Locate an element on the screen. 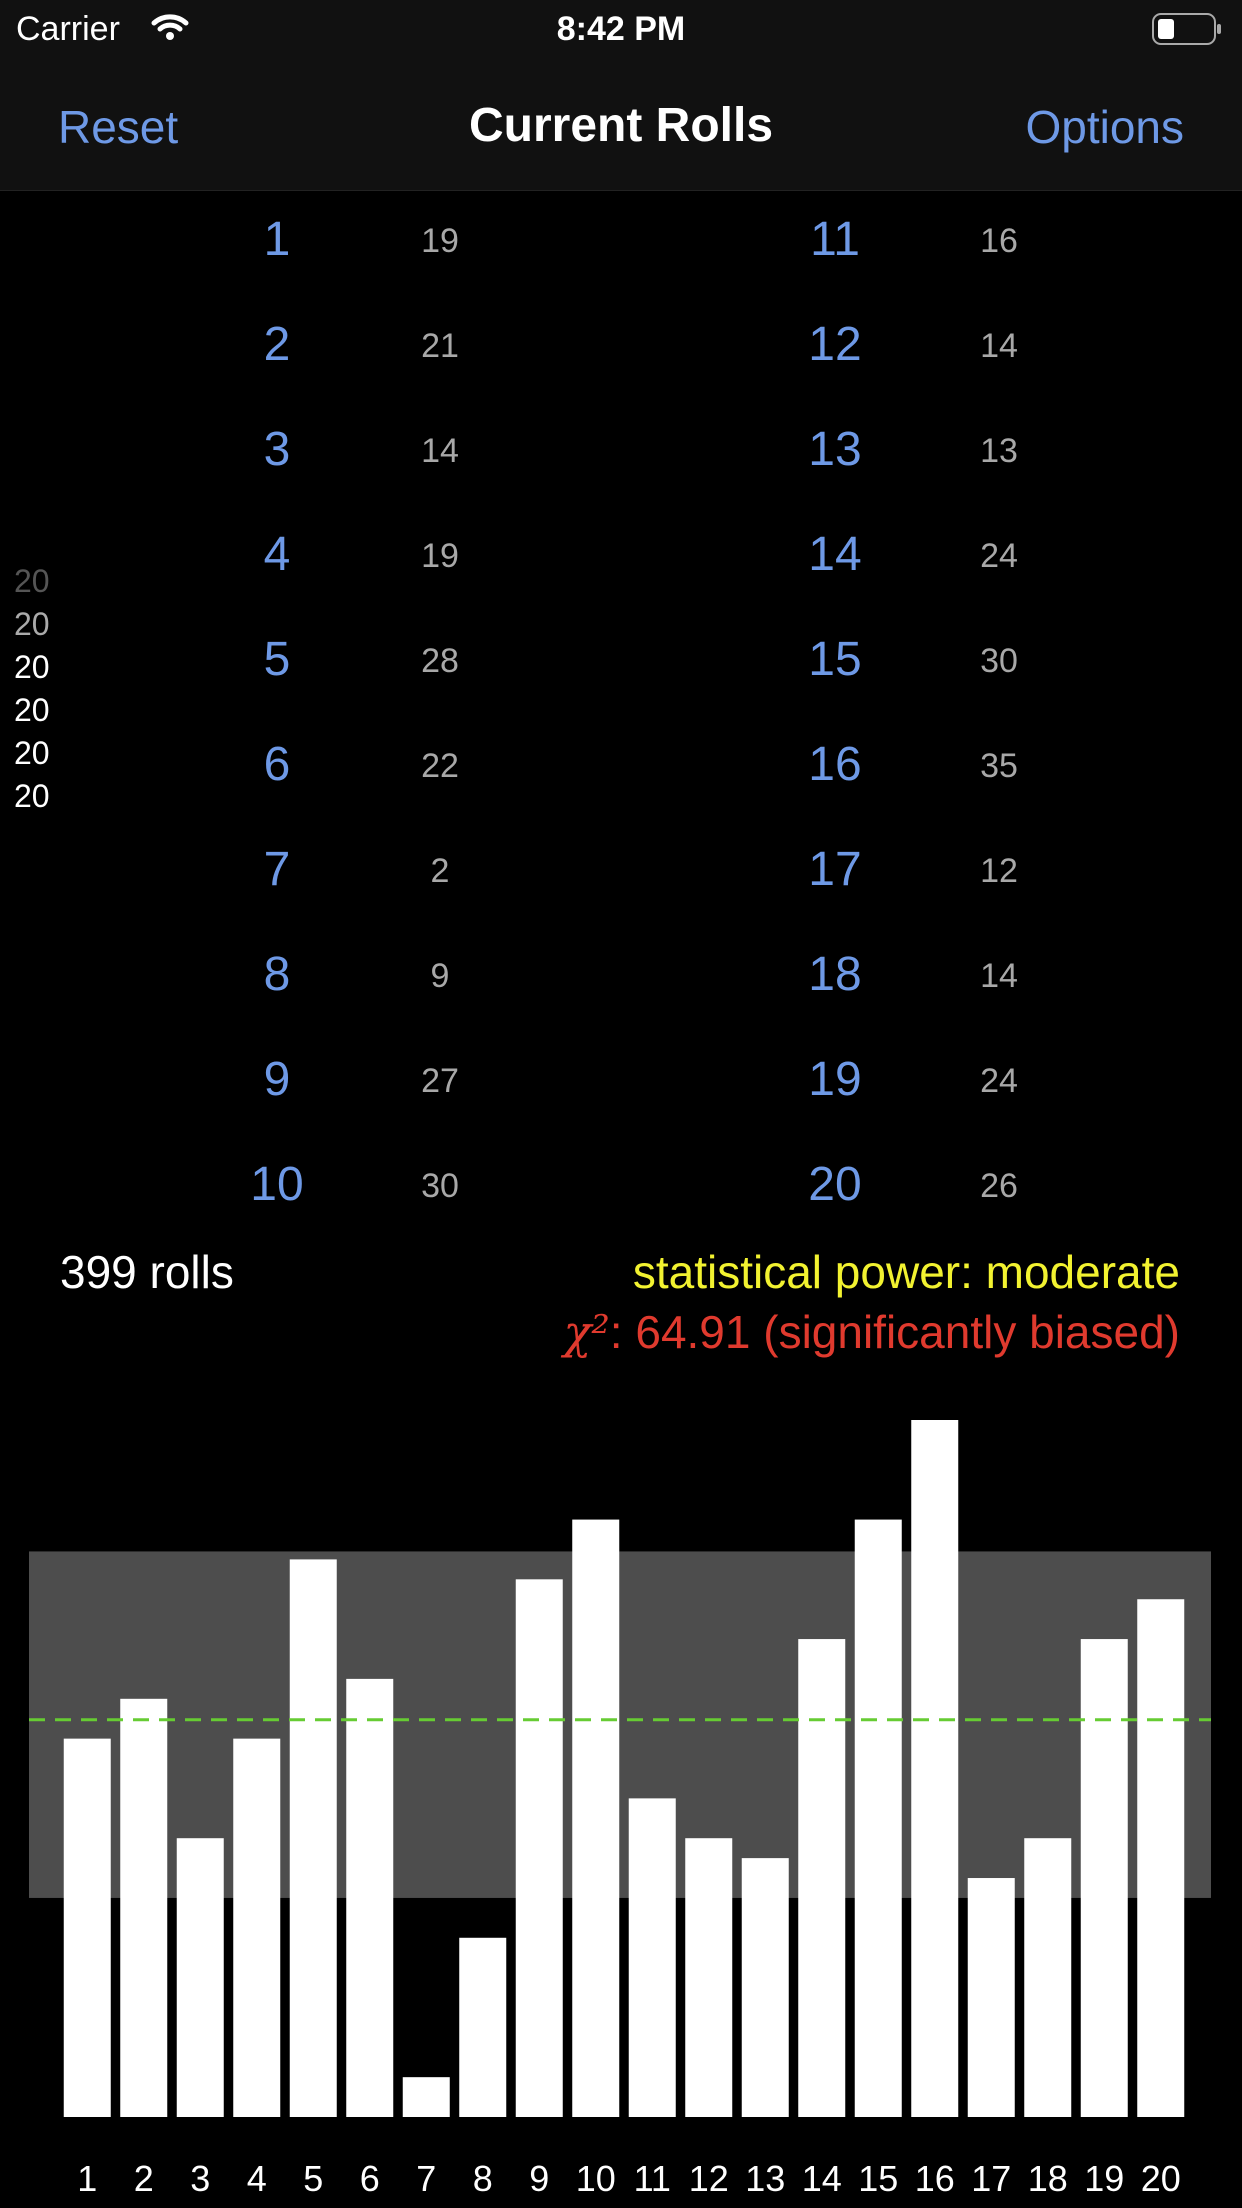 The width and height of the screenshot is (1242, 2208). face-count: 9 is located at coordinates (440, 976).